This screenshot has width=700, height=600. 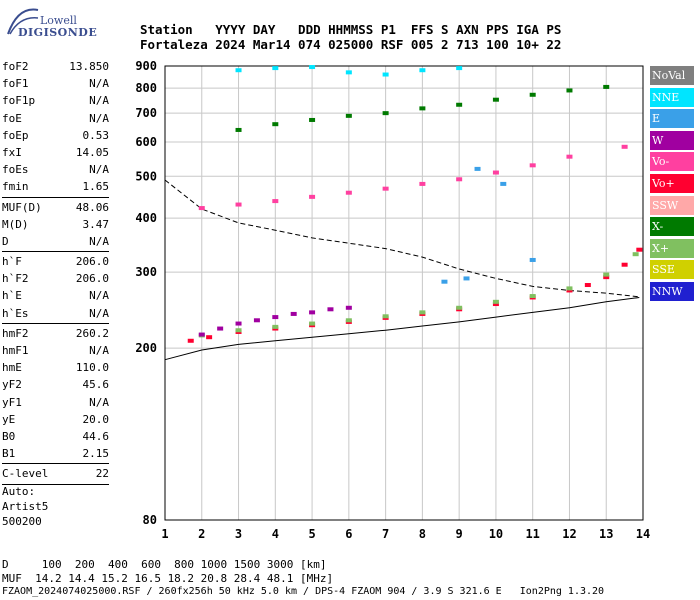 What do you see at coordinates (12, 296) in the screenshot?
I see `param-name: h`E` at bounding box center [12, 296].